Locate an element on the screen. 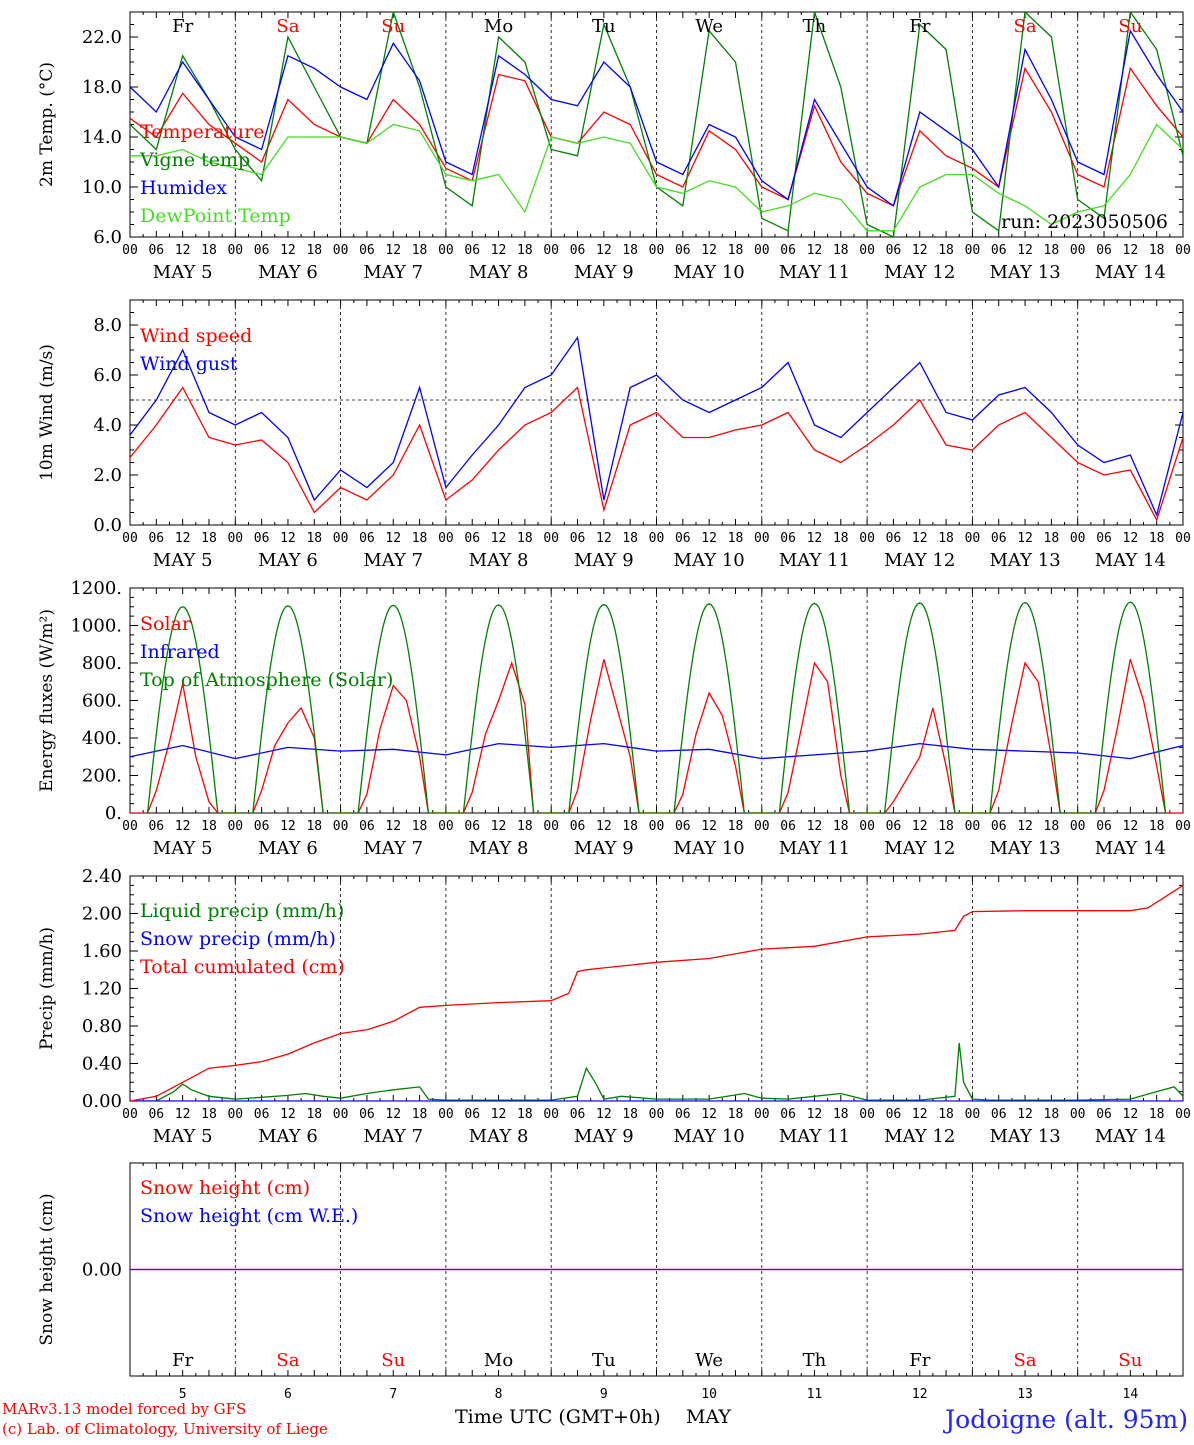 This screenshot has height=1445, width=1194. y-tick-label: 1.20 is located at coordinates (102, 989).